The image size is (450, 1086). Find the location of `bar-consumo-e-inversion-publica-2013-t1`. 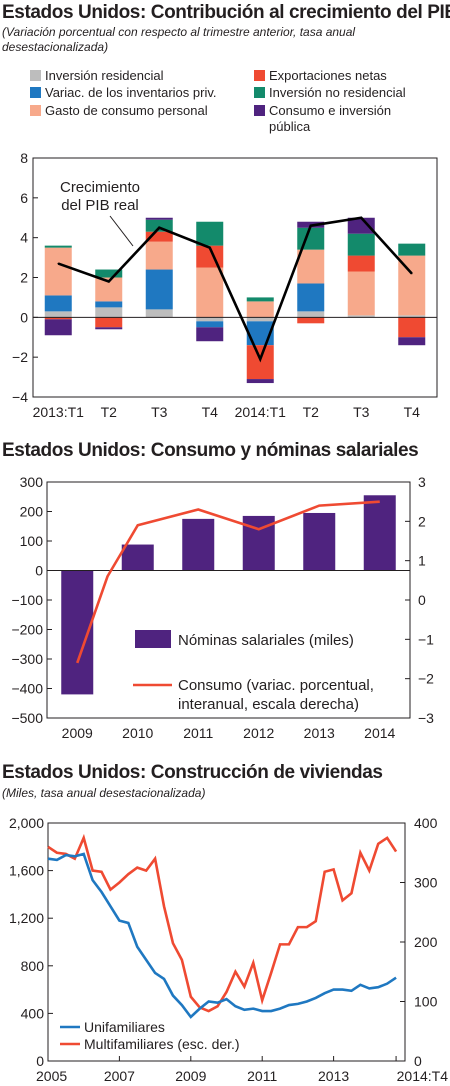

bar-consumo-e-inversion-publica-2013-t1 is located at coordinates (58, 327).